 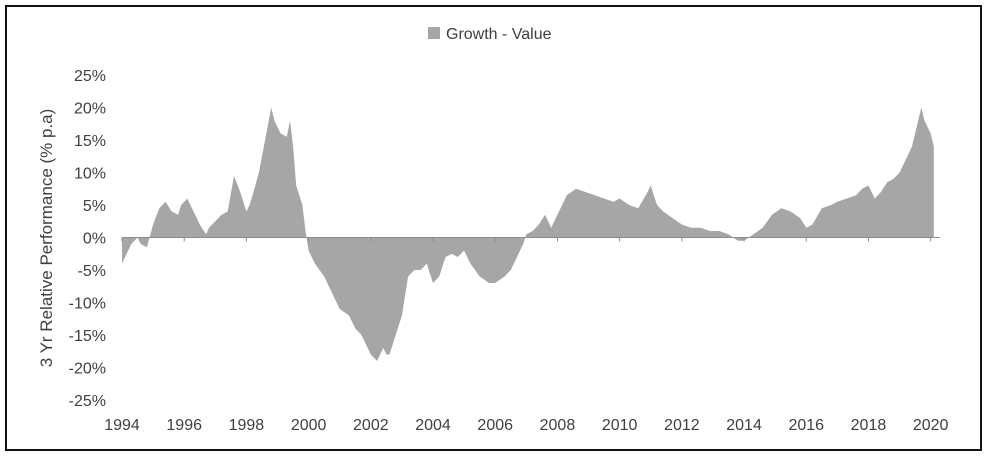 I want to click on legend: Growth - Value, so click(x=490, y=34).